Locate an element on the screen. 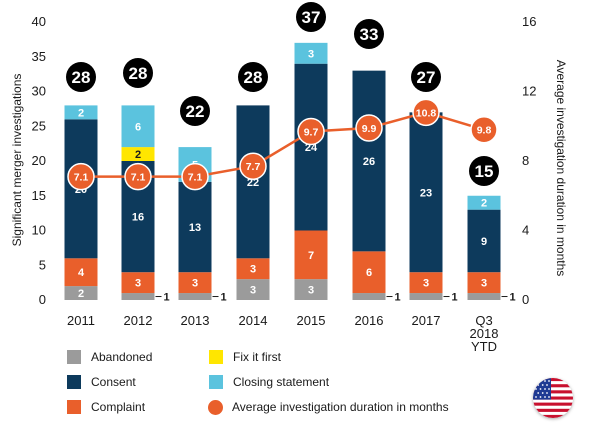 The height and width of the screenshot is (434, 590). duration-label: 9.9 is located at coordinates (369, 129).